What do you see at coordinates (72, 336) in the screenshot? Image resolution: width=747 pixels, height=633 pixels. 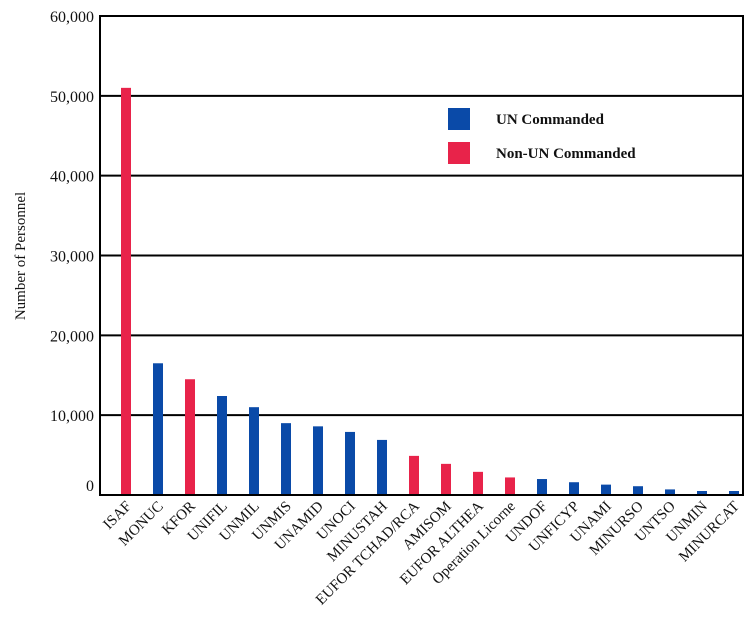 I see `y-tick-label: 20,000` at bounding box center [72, 336].